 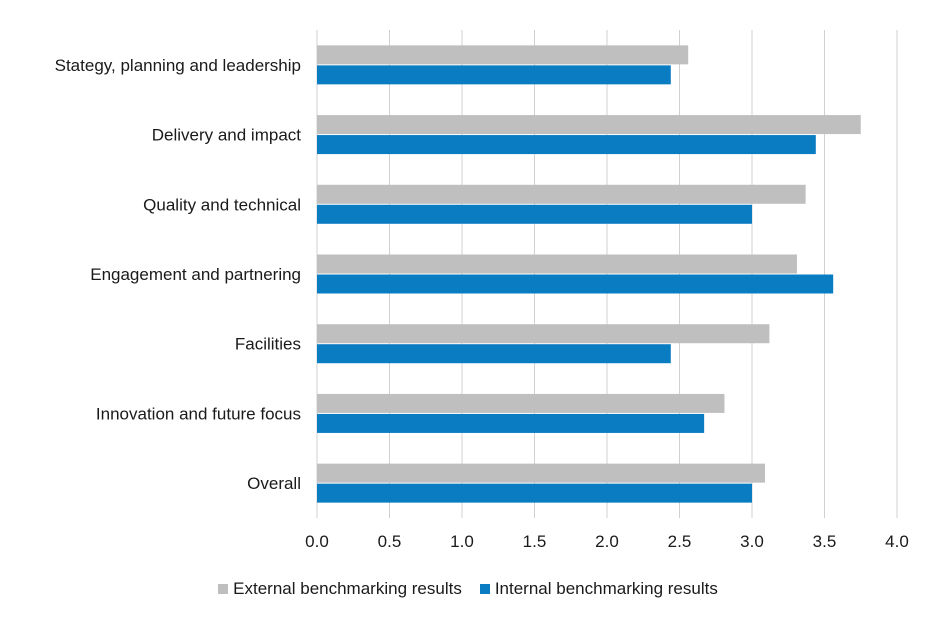 I want to click on category-label: Innovation and future focus, so click(x=198, y=413).